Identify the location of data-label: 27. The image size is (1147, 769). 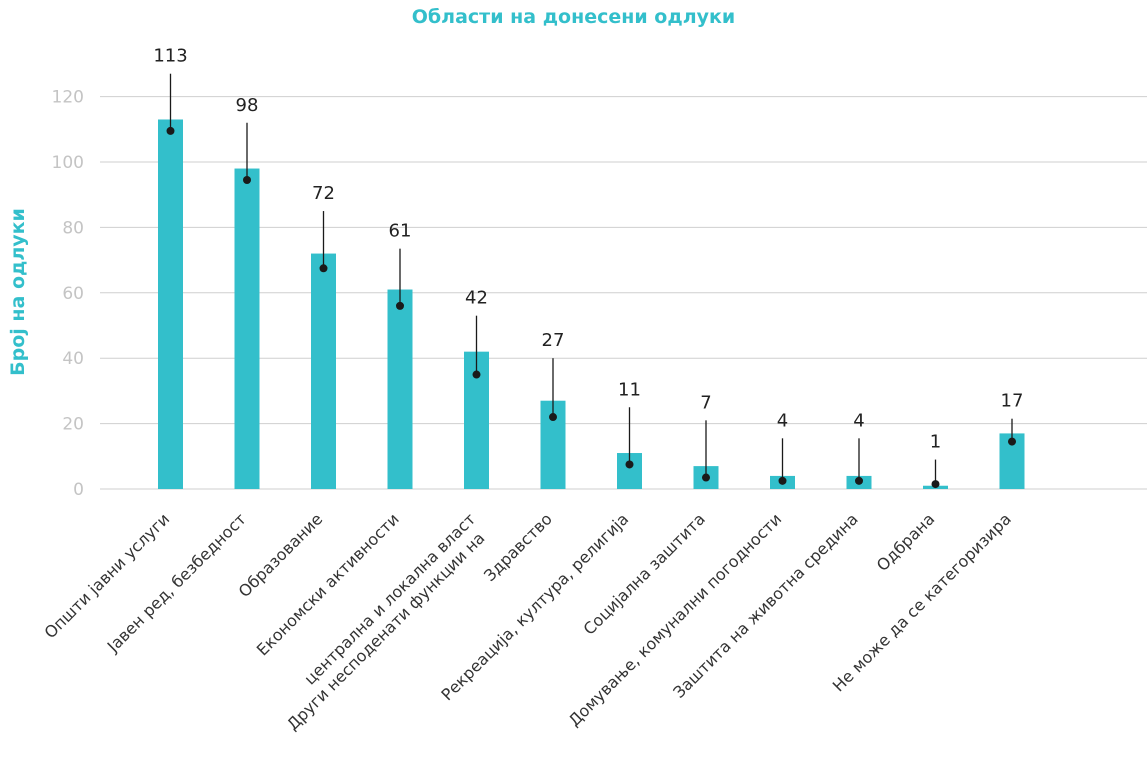
(553, 340).